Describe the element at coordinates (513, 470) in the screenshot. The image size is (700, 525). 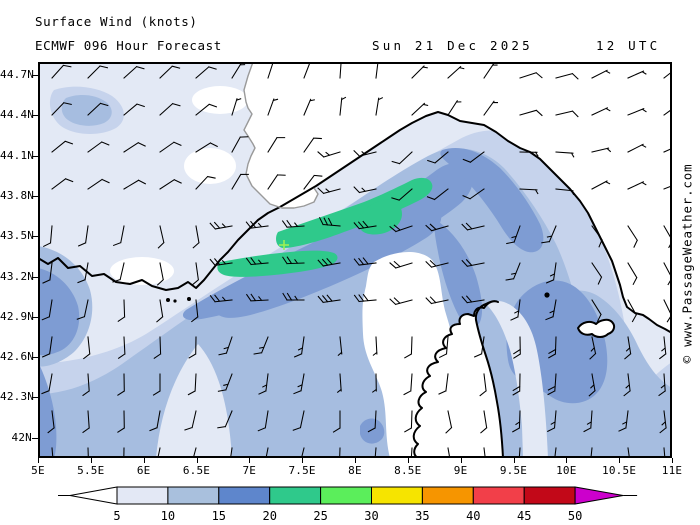
I see `lon-label: 9.5E` at that location.